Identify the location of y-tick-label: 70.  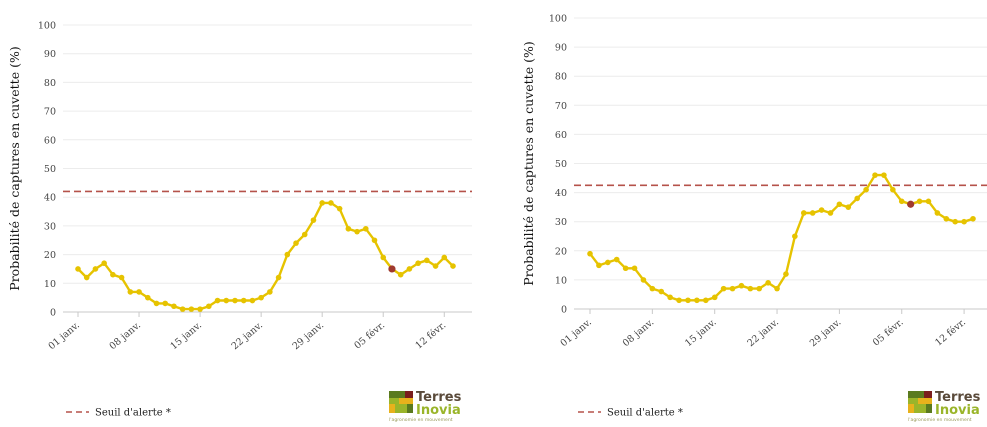
(561, 106).